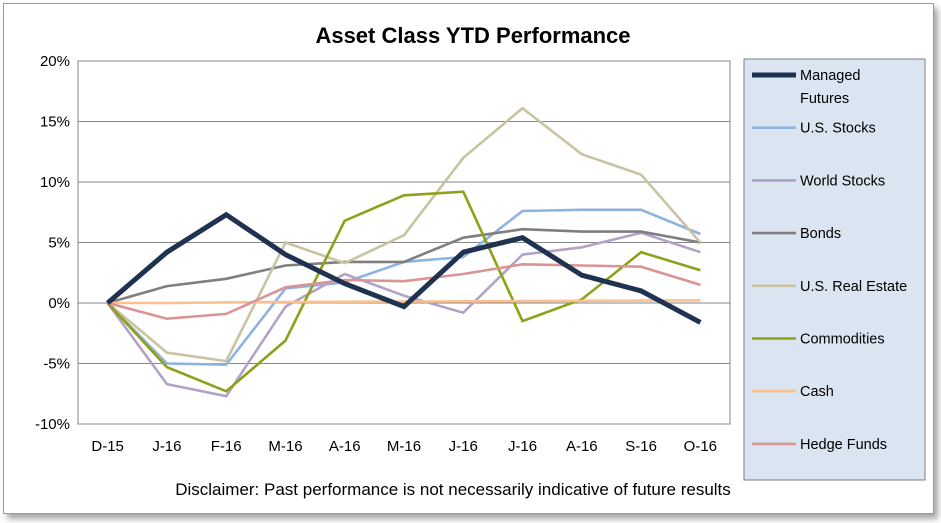 The image size is (941, 523). What do you see at coordinates (55, 122) in the screenshot?
I see `y-tick-label: 15%` at bounding box center [55, 122].